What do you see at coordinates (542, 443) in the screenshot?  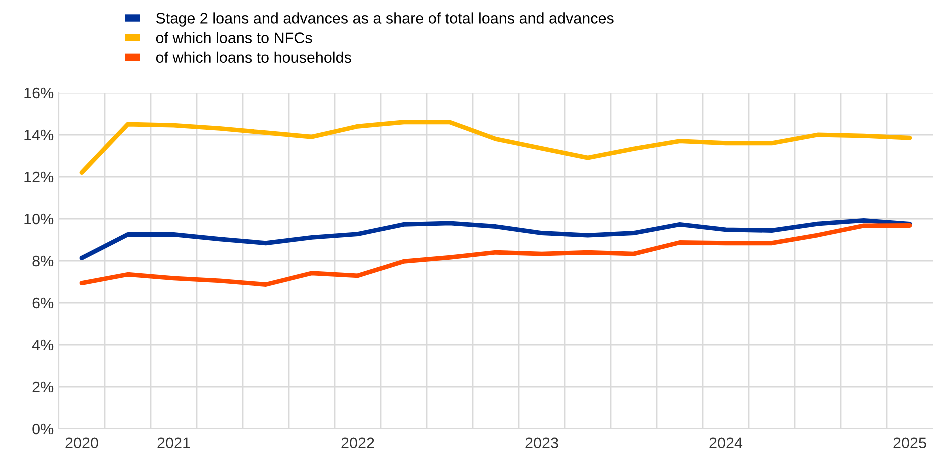 I see `x-tick-label: 2023` at bounding box center [542, 443].